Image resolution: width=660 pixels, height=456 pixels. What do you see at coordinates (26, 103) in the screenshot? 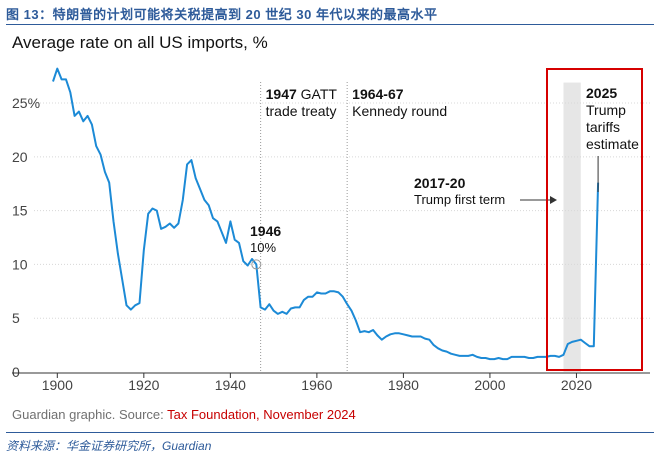
I see `y-tick-label: 25%` at bounding box center [26, 103].